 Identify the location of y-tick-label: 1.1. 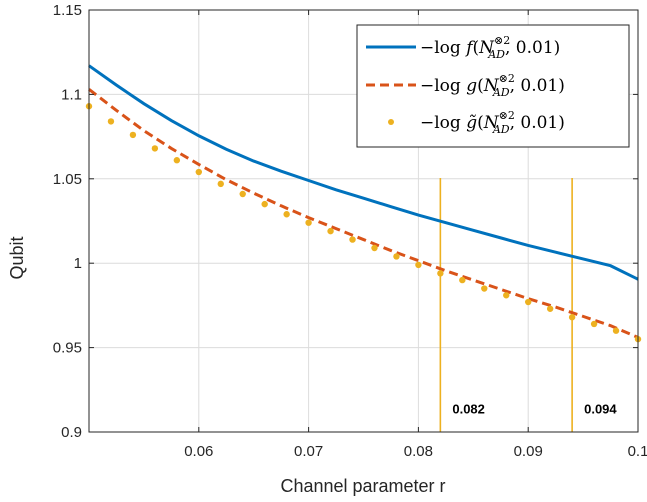
(71, 94).